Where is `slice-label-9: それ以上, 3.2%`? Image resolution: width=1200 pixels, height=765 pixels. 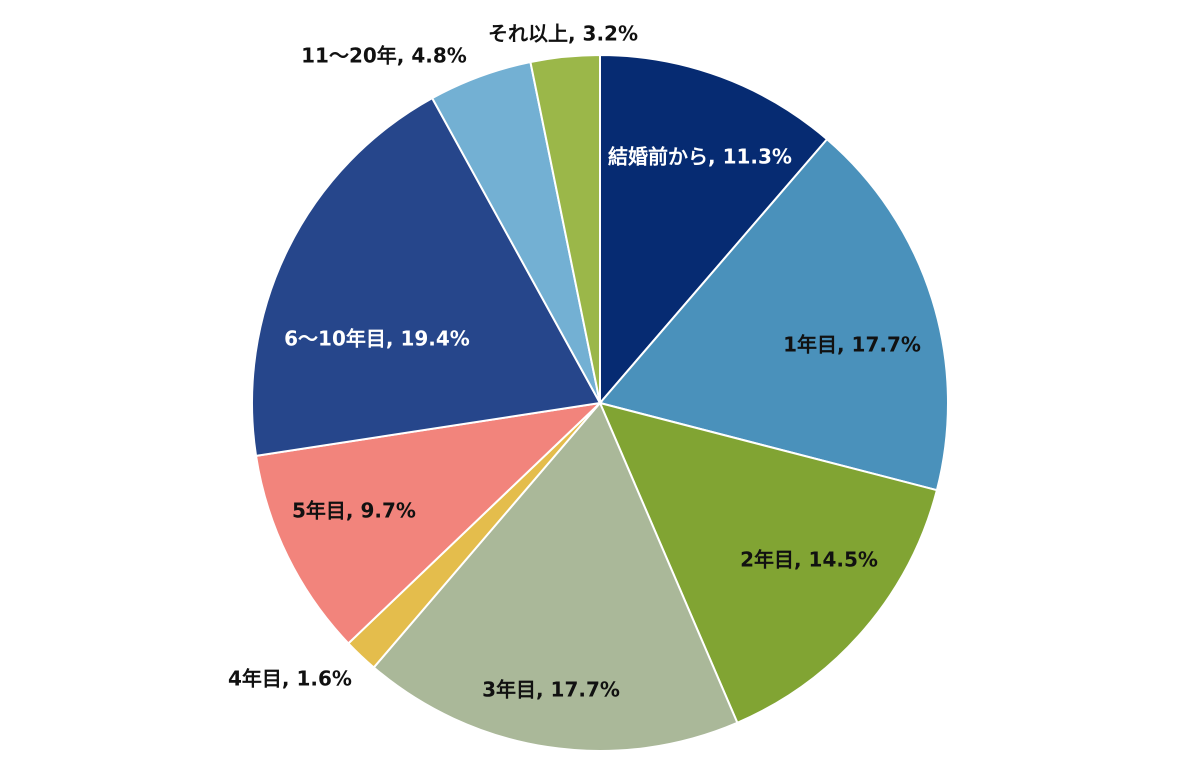
slice-label-9: それ以上, 3.2% is located at coordinates (563, 34).